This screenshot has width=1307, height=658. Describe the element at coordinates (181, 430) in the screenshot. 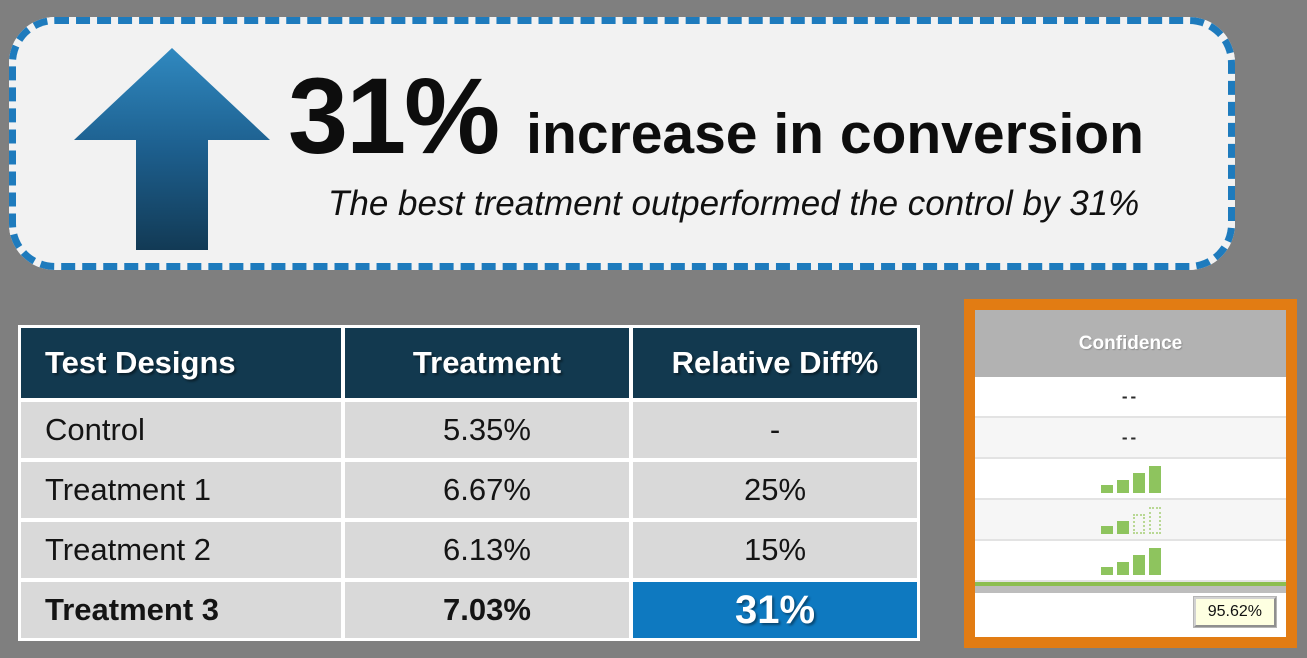

I see `table-cell-design: Control` at that location.